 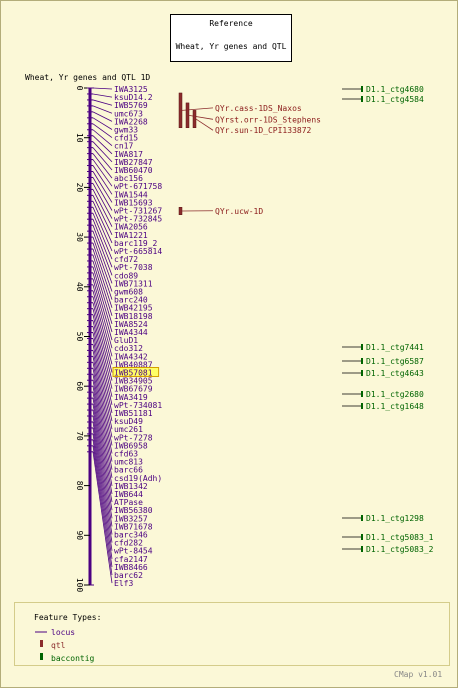 I want to click on locus-label: IWB71311, so click(x=133, y=283).